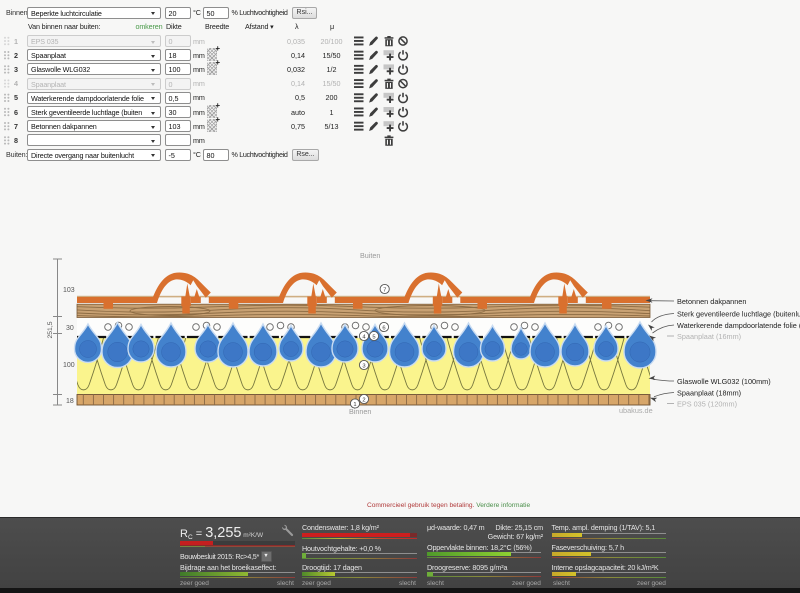 The height and width of the screenshot is (593, 800). Describe the element at coordinates (738, 314) in the screenshot. I see `svg-text:Sterk geventileerde luchtlage: Sterk geventileerde luchtlage (buitenlu` at that location.